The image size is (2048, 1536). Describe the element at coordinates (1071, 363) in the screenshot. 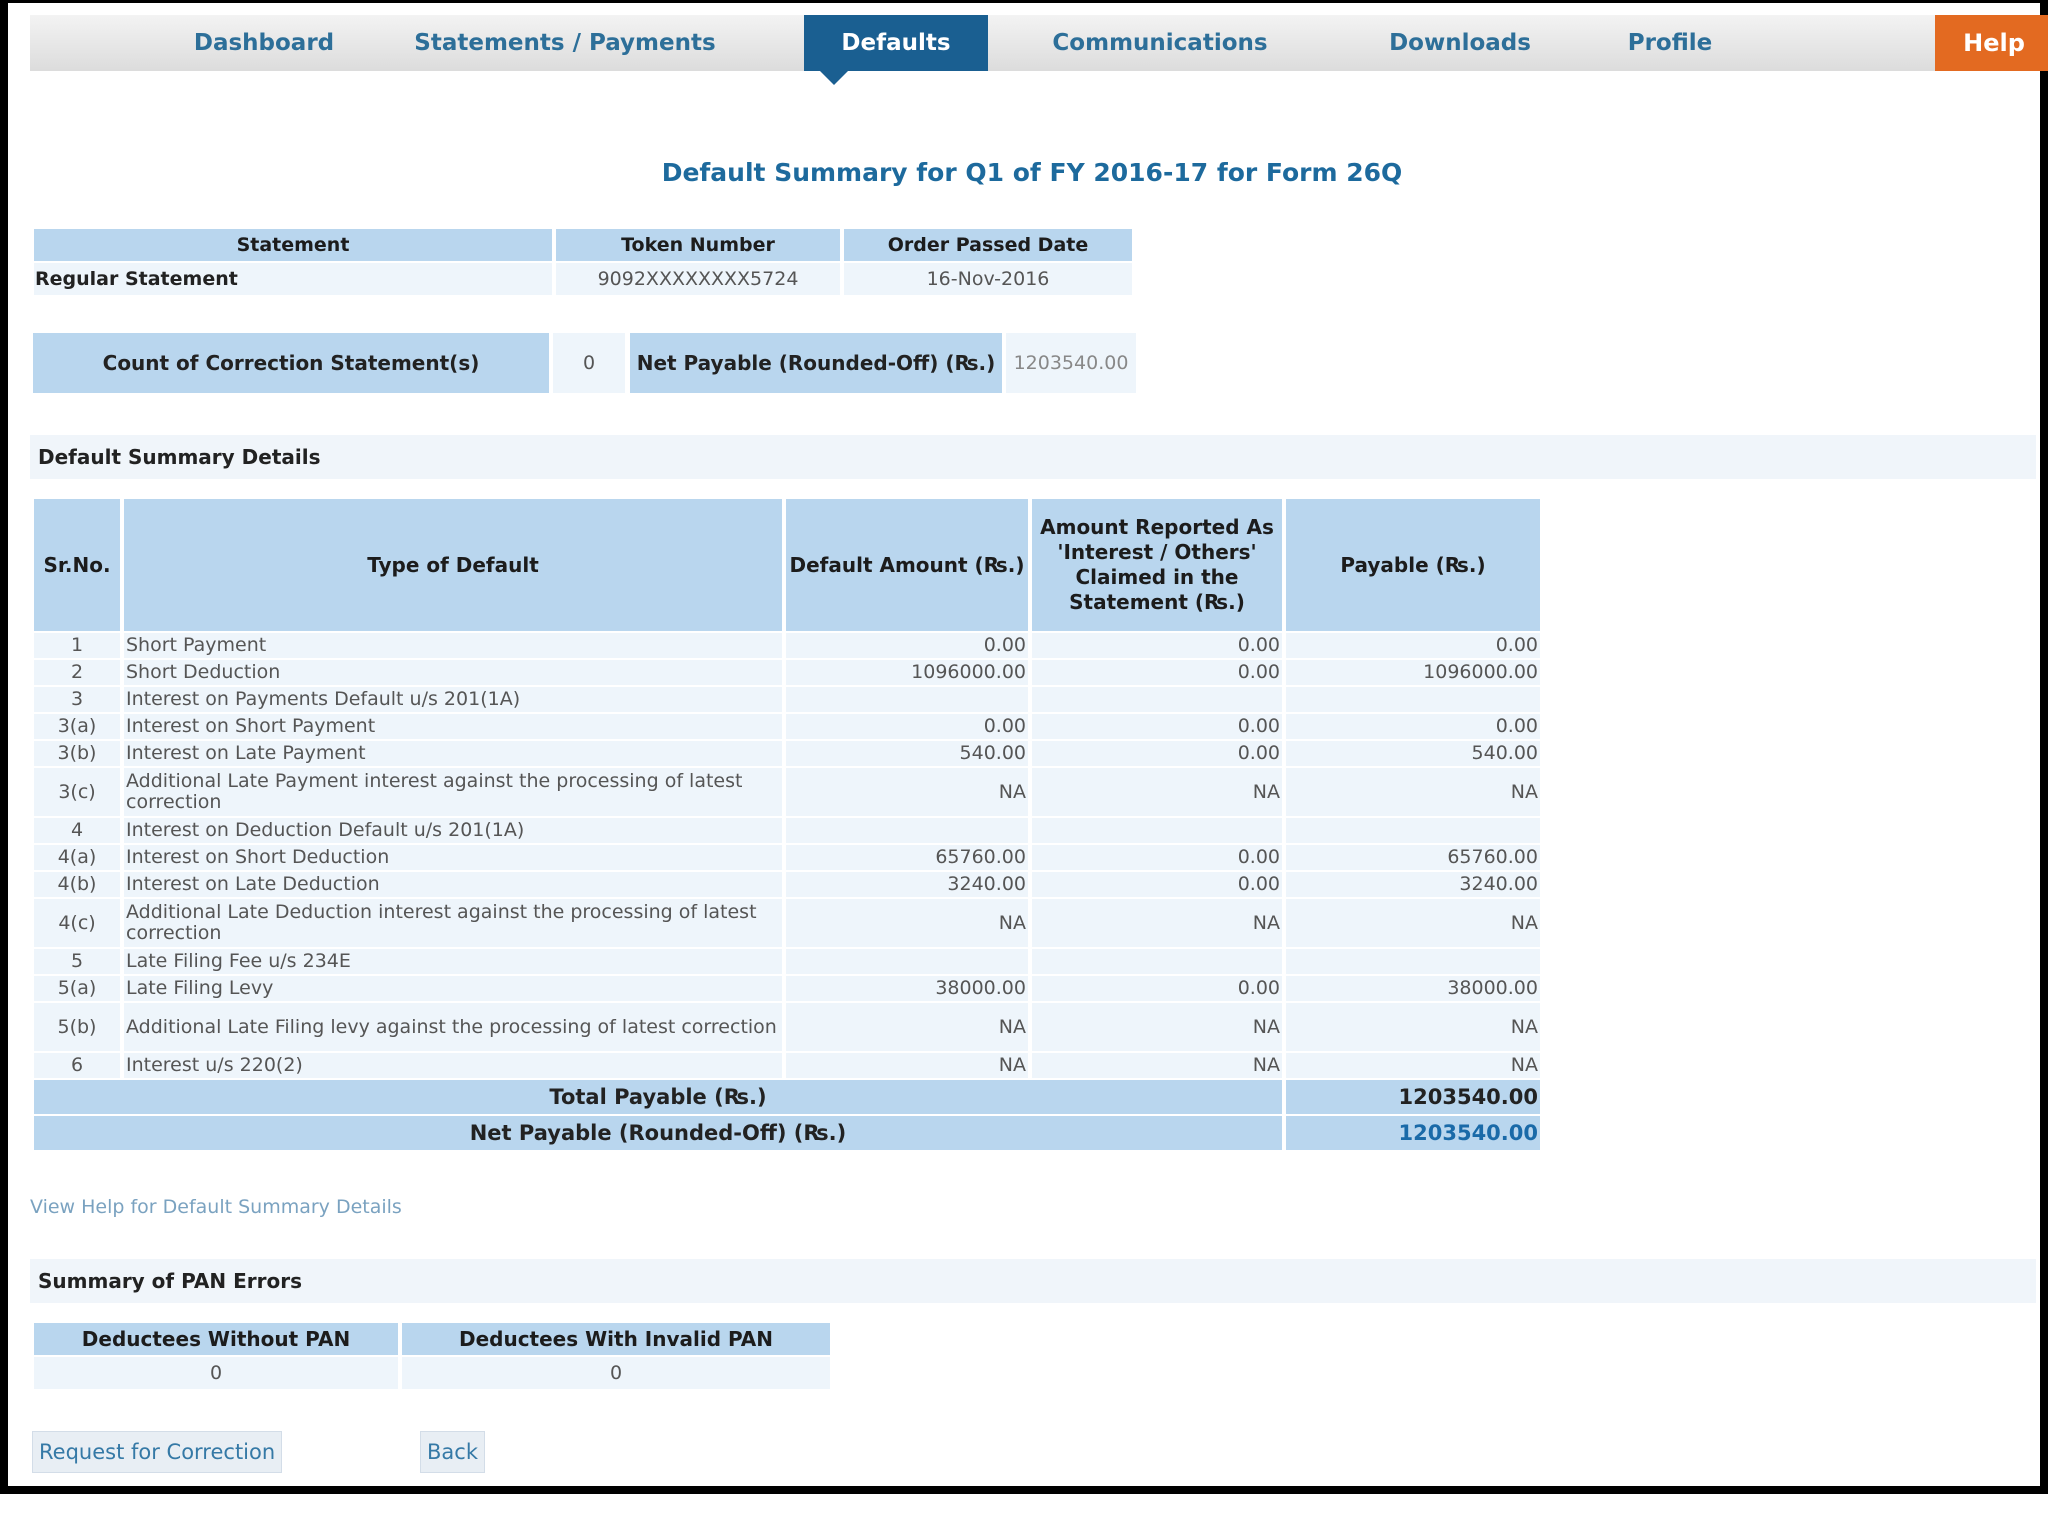

I see `net-payable-value: 1203540.00` at that location.